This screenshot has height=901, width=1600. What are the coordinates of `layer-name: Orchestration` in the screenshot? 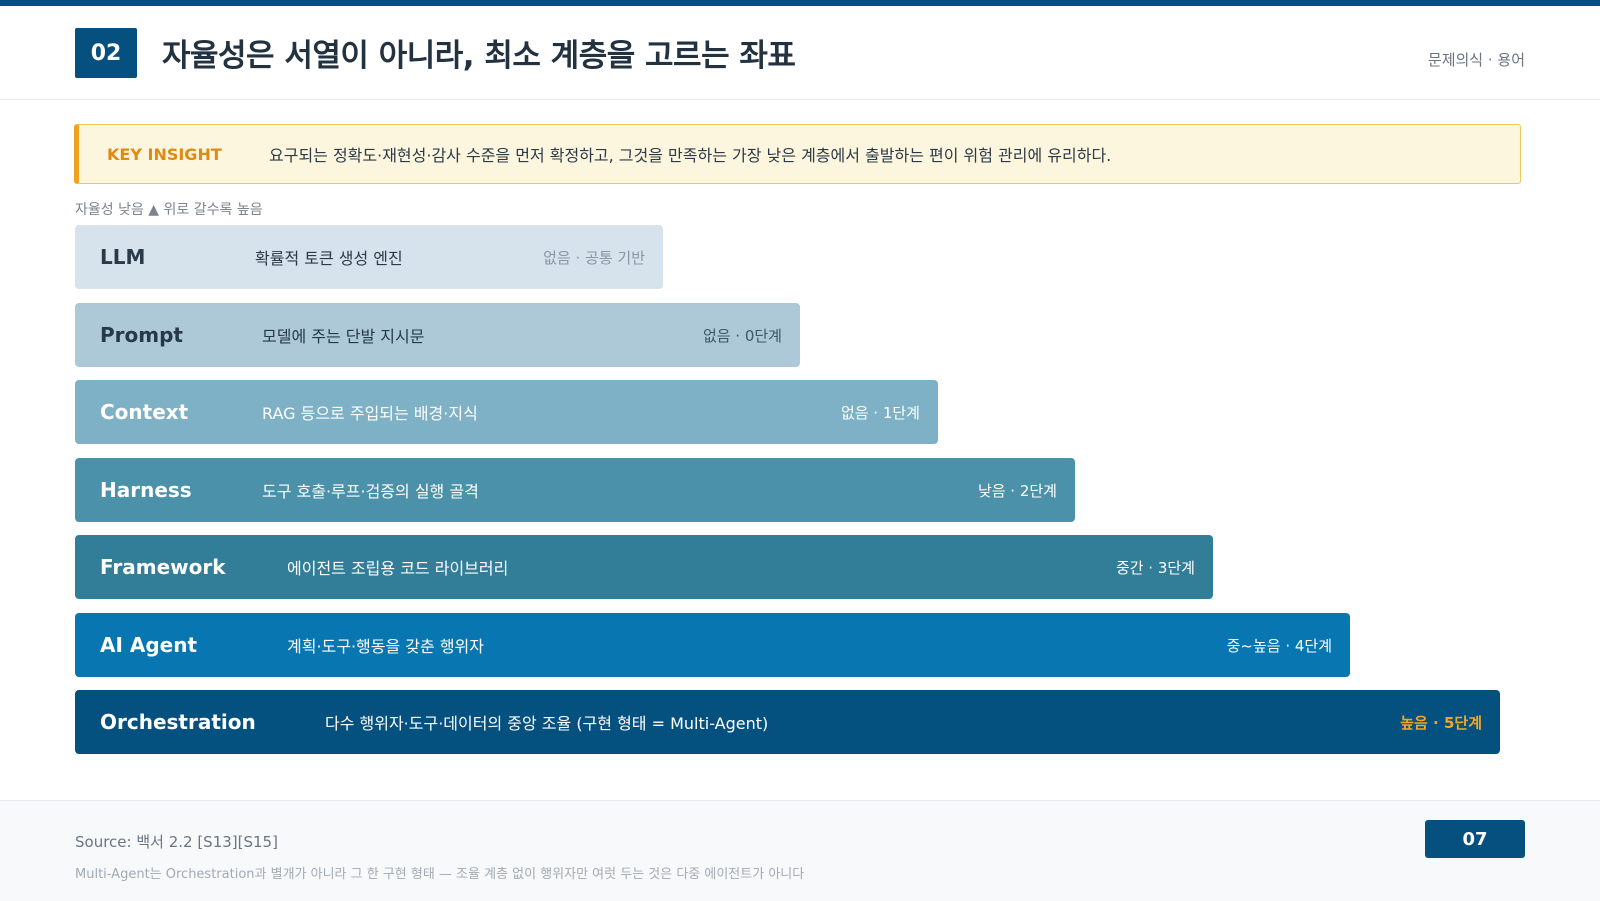 It's located at (178, 722).